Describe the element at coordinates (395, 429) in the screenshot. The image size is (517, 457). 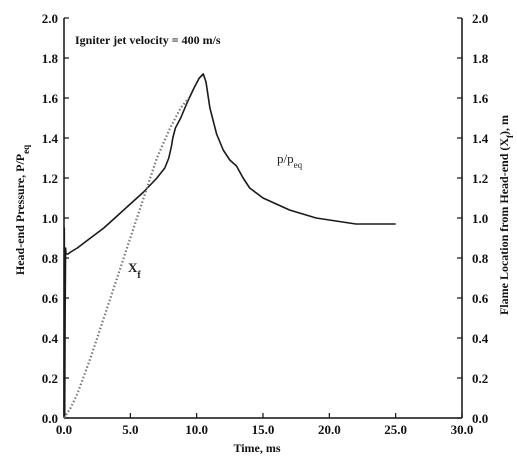
I see `x-tick-label: 25.0` at that location.